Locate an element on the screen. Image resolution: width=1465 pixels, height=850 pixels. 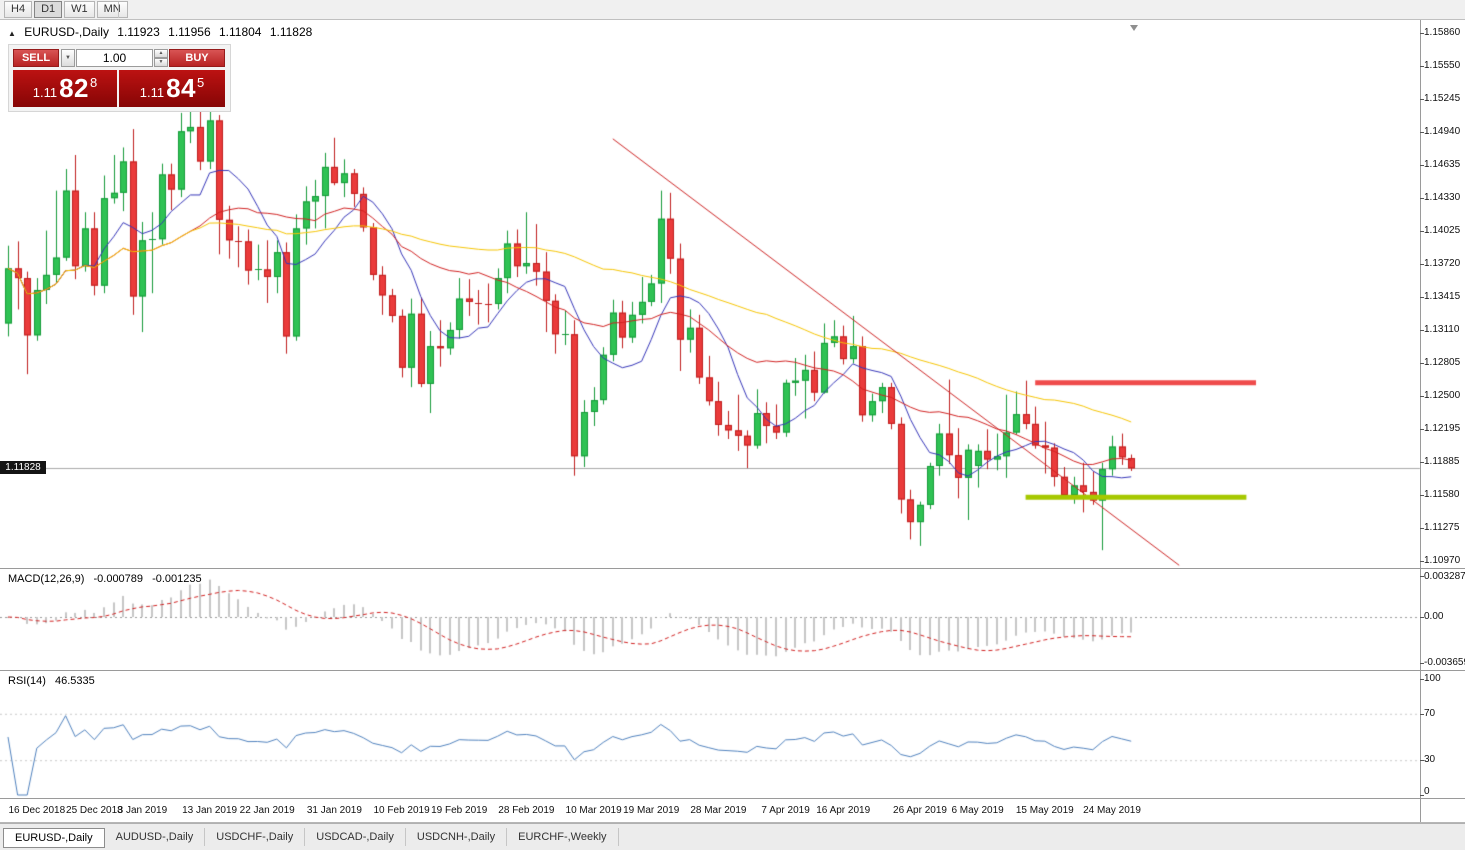
rsi-value: 46.5335 is located at coordinates (74, 681).